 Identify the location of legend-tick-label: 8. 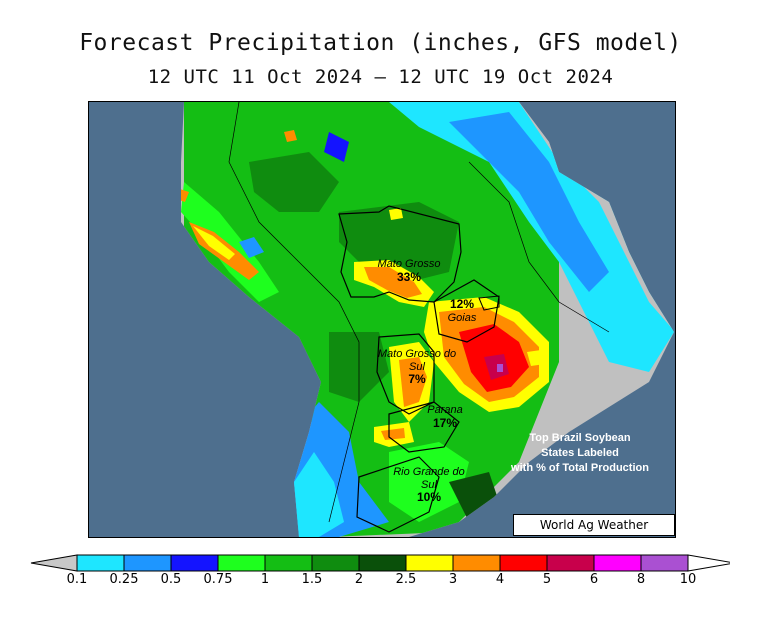
(641, 579).